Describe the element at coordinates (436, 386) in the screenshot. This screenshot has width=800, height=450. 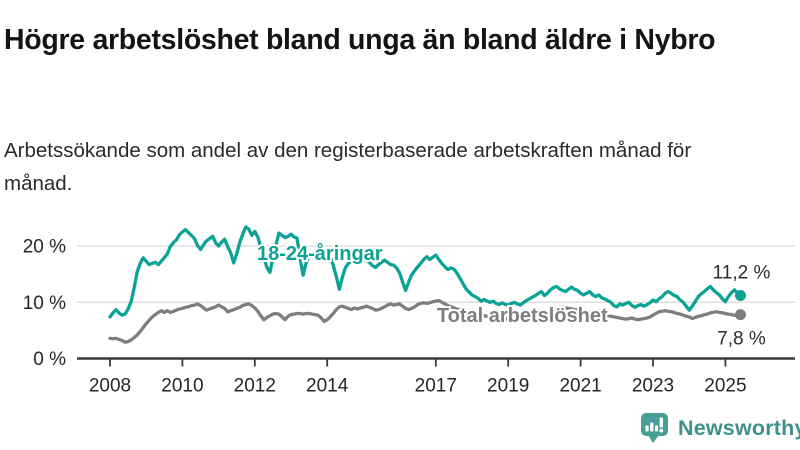
I see `x-axis-tick-label: 2017` at that location.